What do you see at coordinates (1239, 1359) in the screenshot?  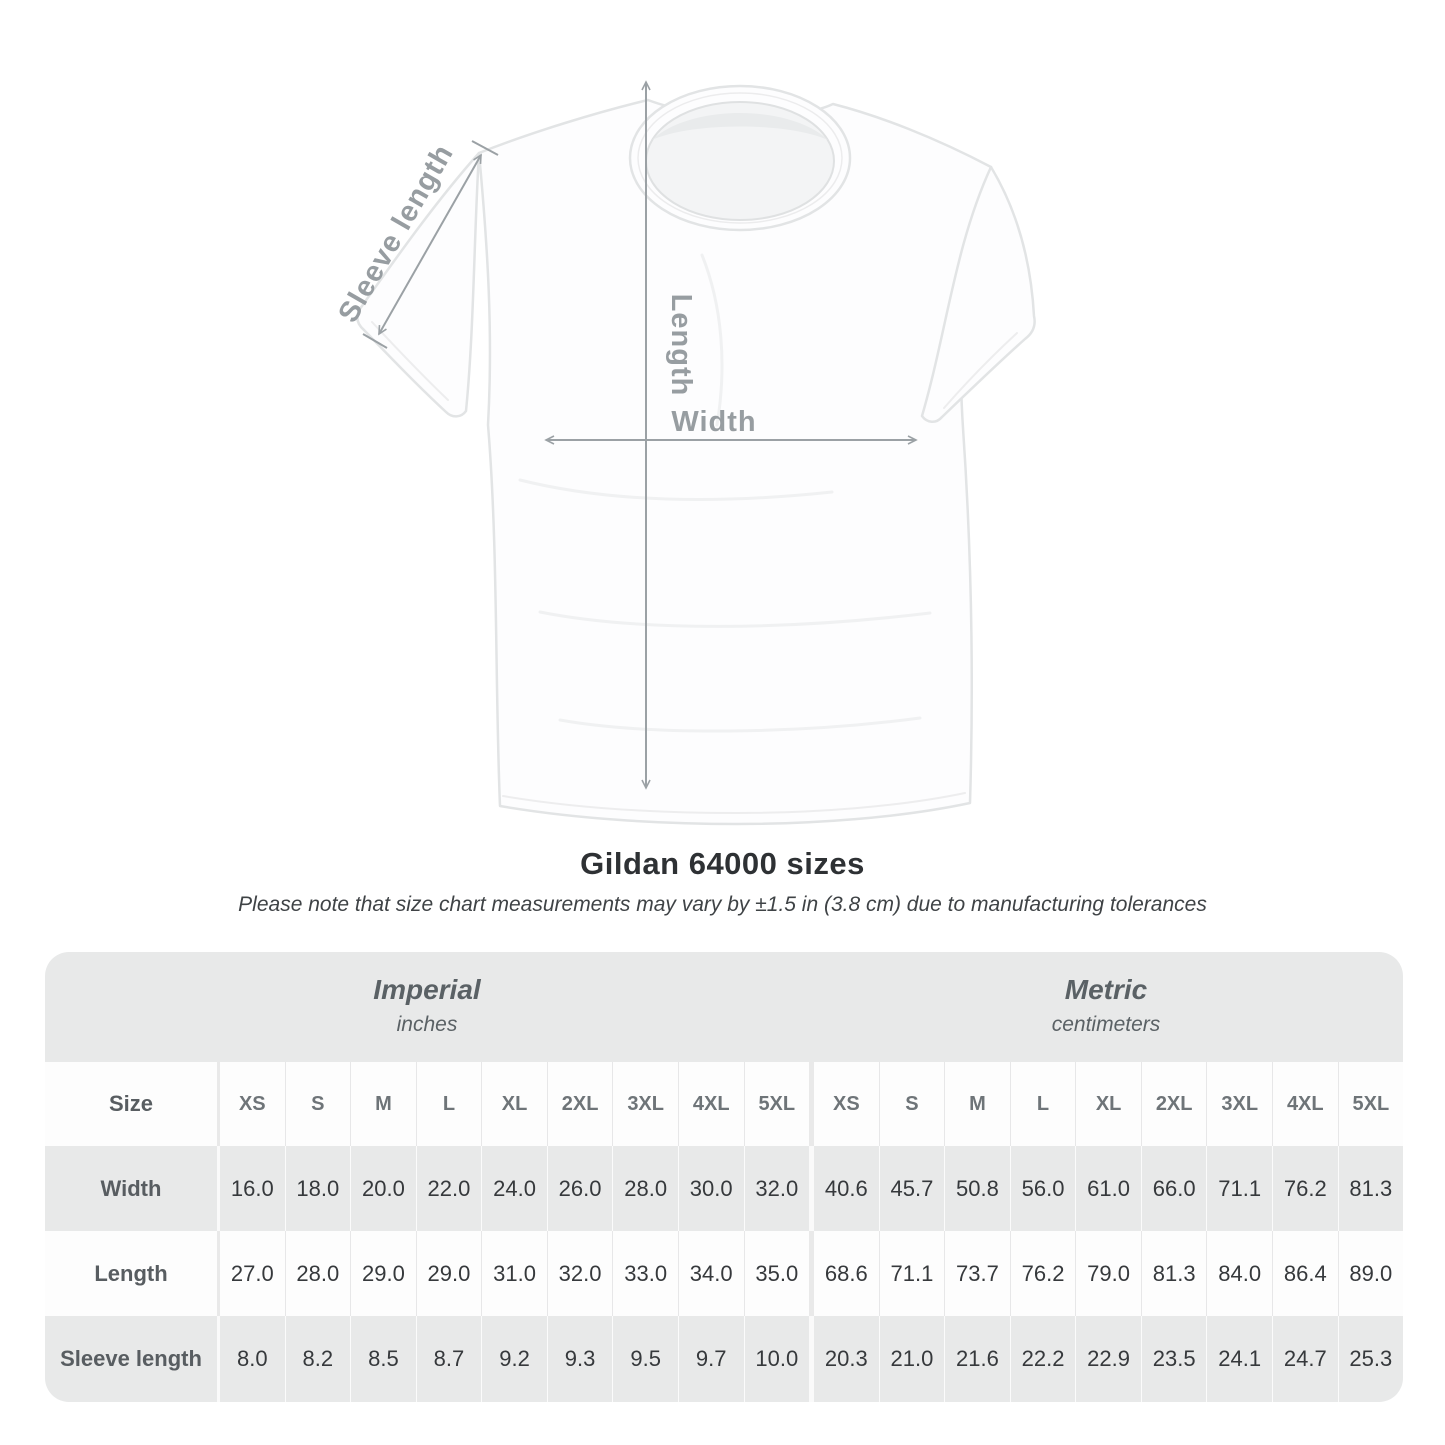 I see `value-cell: 24.1` at bounding box center [1239, 1359].